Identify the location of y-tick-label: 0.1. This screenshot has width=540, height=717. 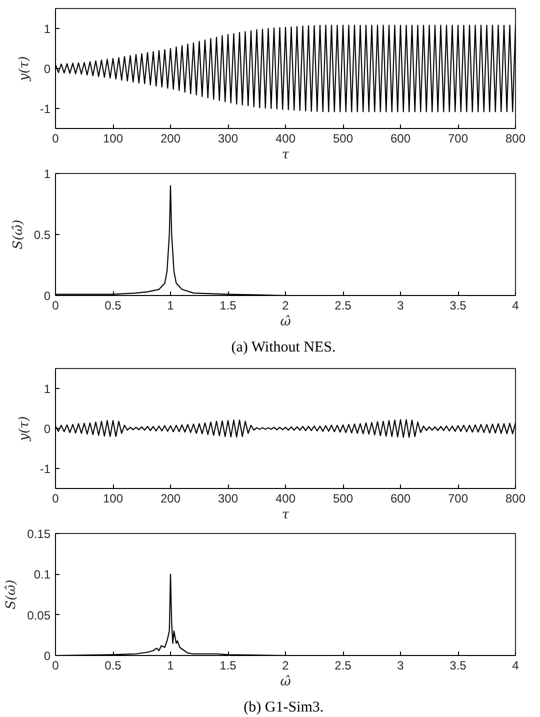
(42, 575).